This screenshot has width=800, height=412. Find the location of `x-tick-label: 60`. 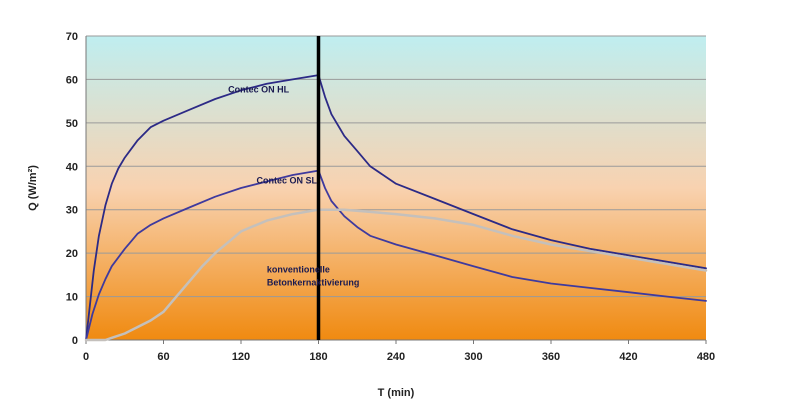

x-tick-label: 60 is located at coordinates (163, 357).